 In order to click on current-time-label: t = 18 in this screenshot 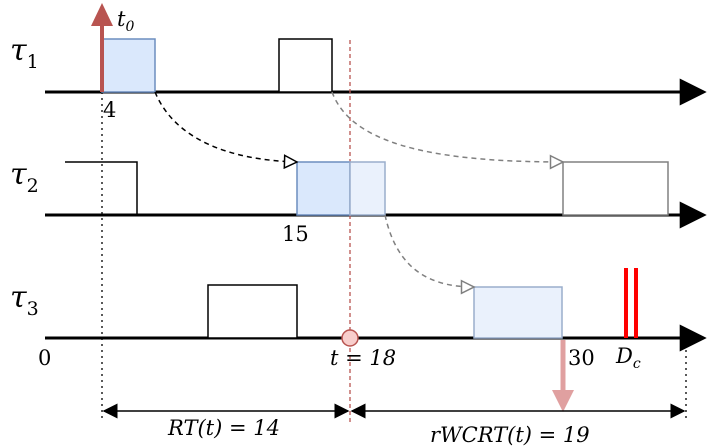, I will do `click(363, 358)`.